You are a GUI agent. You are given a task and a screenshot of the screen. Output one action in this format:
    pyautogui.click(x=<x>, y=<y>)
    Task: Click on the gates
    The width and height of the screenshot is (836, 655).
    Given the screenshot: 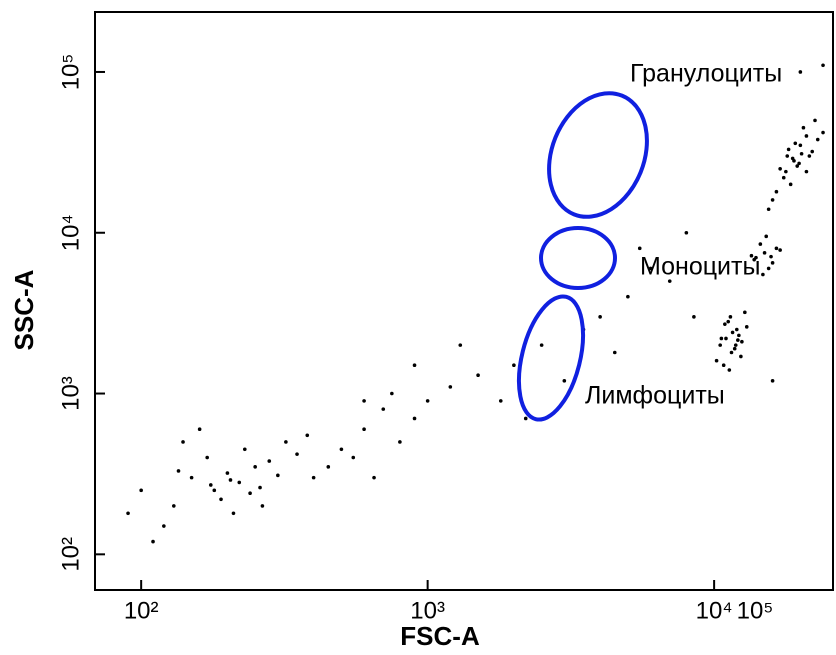 What is the action you would take?
    pyautogui.click(x=582, y=256)
    